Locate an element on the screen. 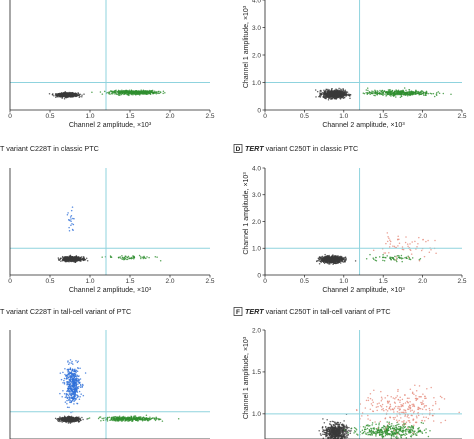  x-tick-label: 1.0 is located at coordinates (89, 281).